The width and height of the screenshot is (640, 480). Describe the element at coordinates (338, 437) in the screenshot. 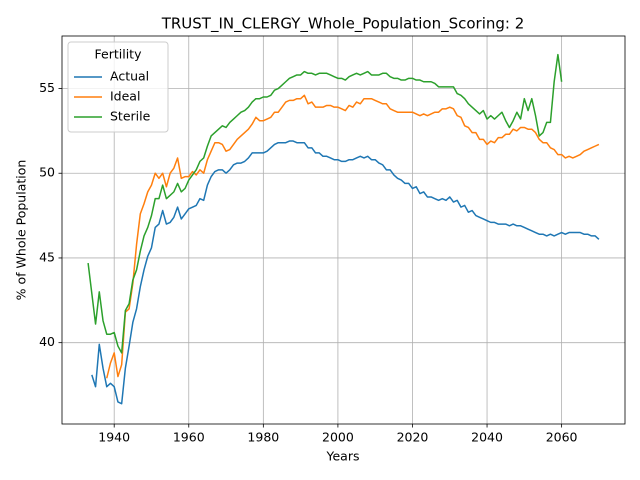

I see `x-tick-label: 2000` at that location.